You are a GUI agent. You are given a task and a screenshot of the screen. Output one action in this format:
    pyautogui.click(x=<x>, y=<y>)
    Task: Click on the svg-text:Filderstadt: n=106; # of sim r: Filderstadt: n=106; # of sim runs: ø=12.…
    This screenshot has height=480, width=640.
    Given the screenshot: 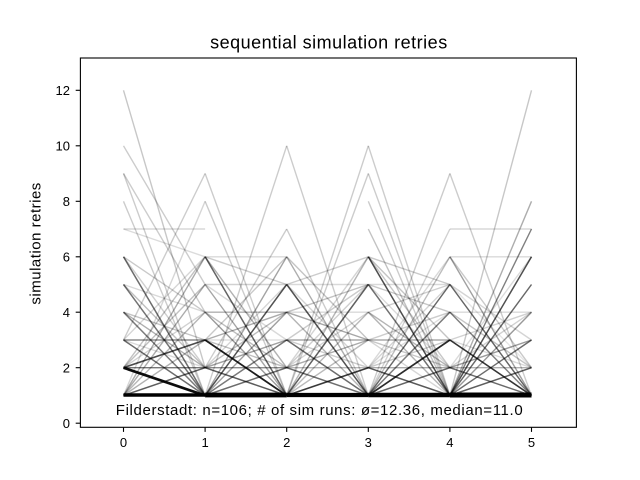 What is the action you would take?
    pyautogui.click(x=320, y=410)
    